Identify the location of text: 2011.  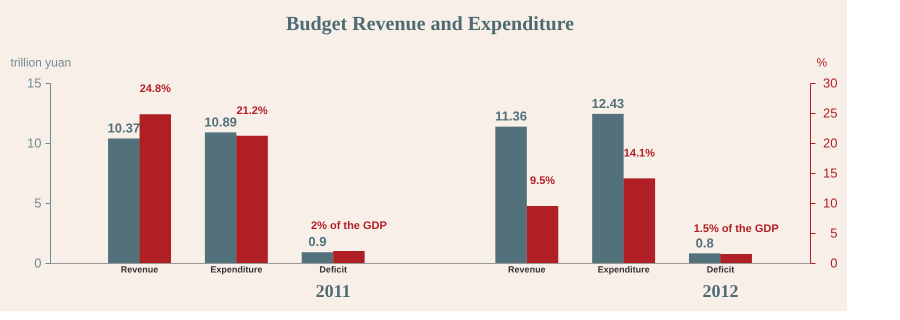
(333, 291).